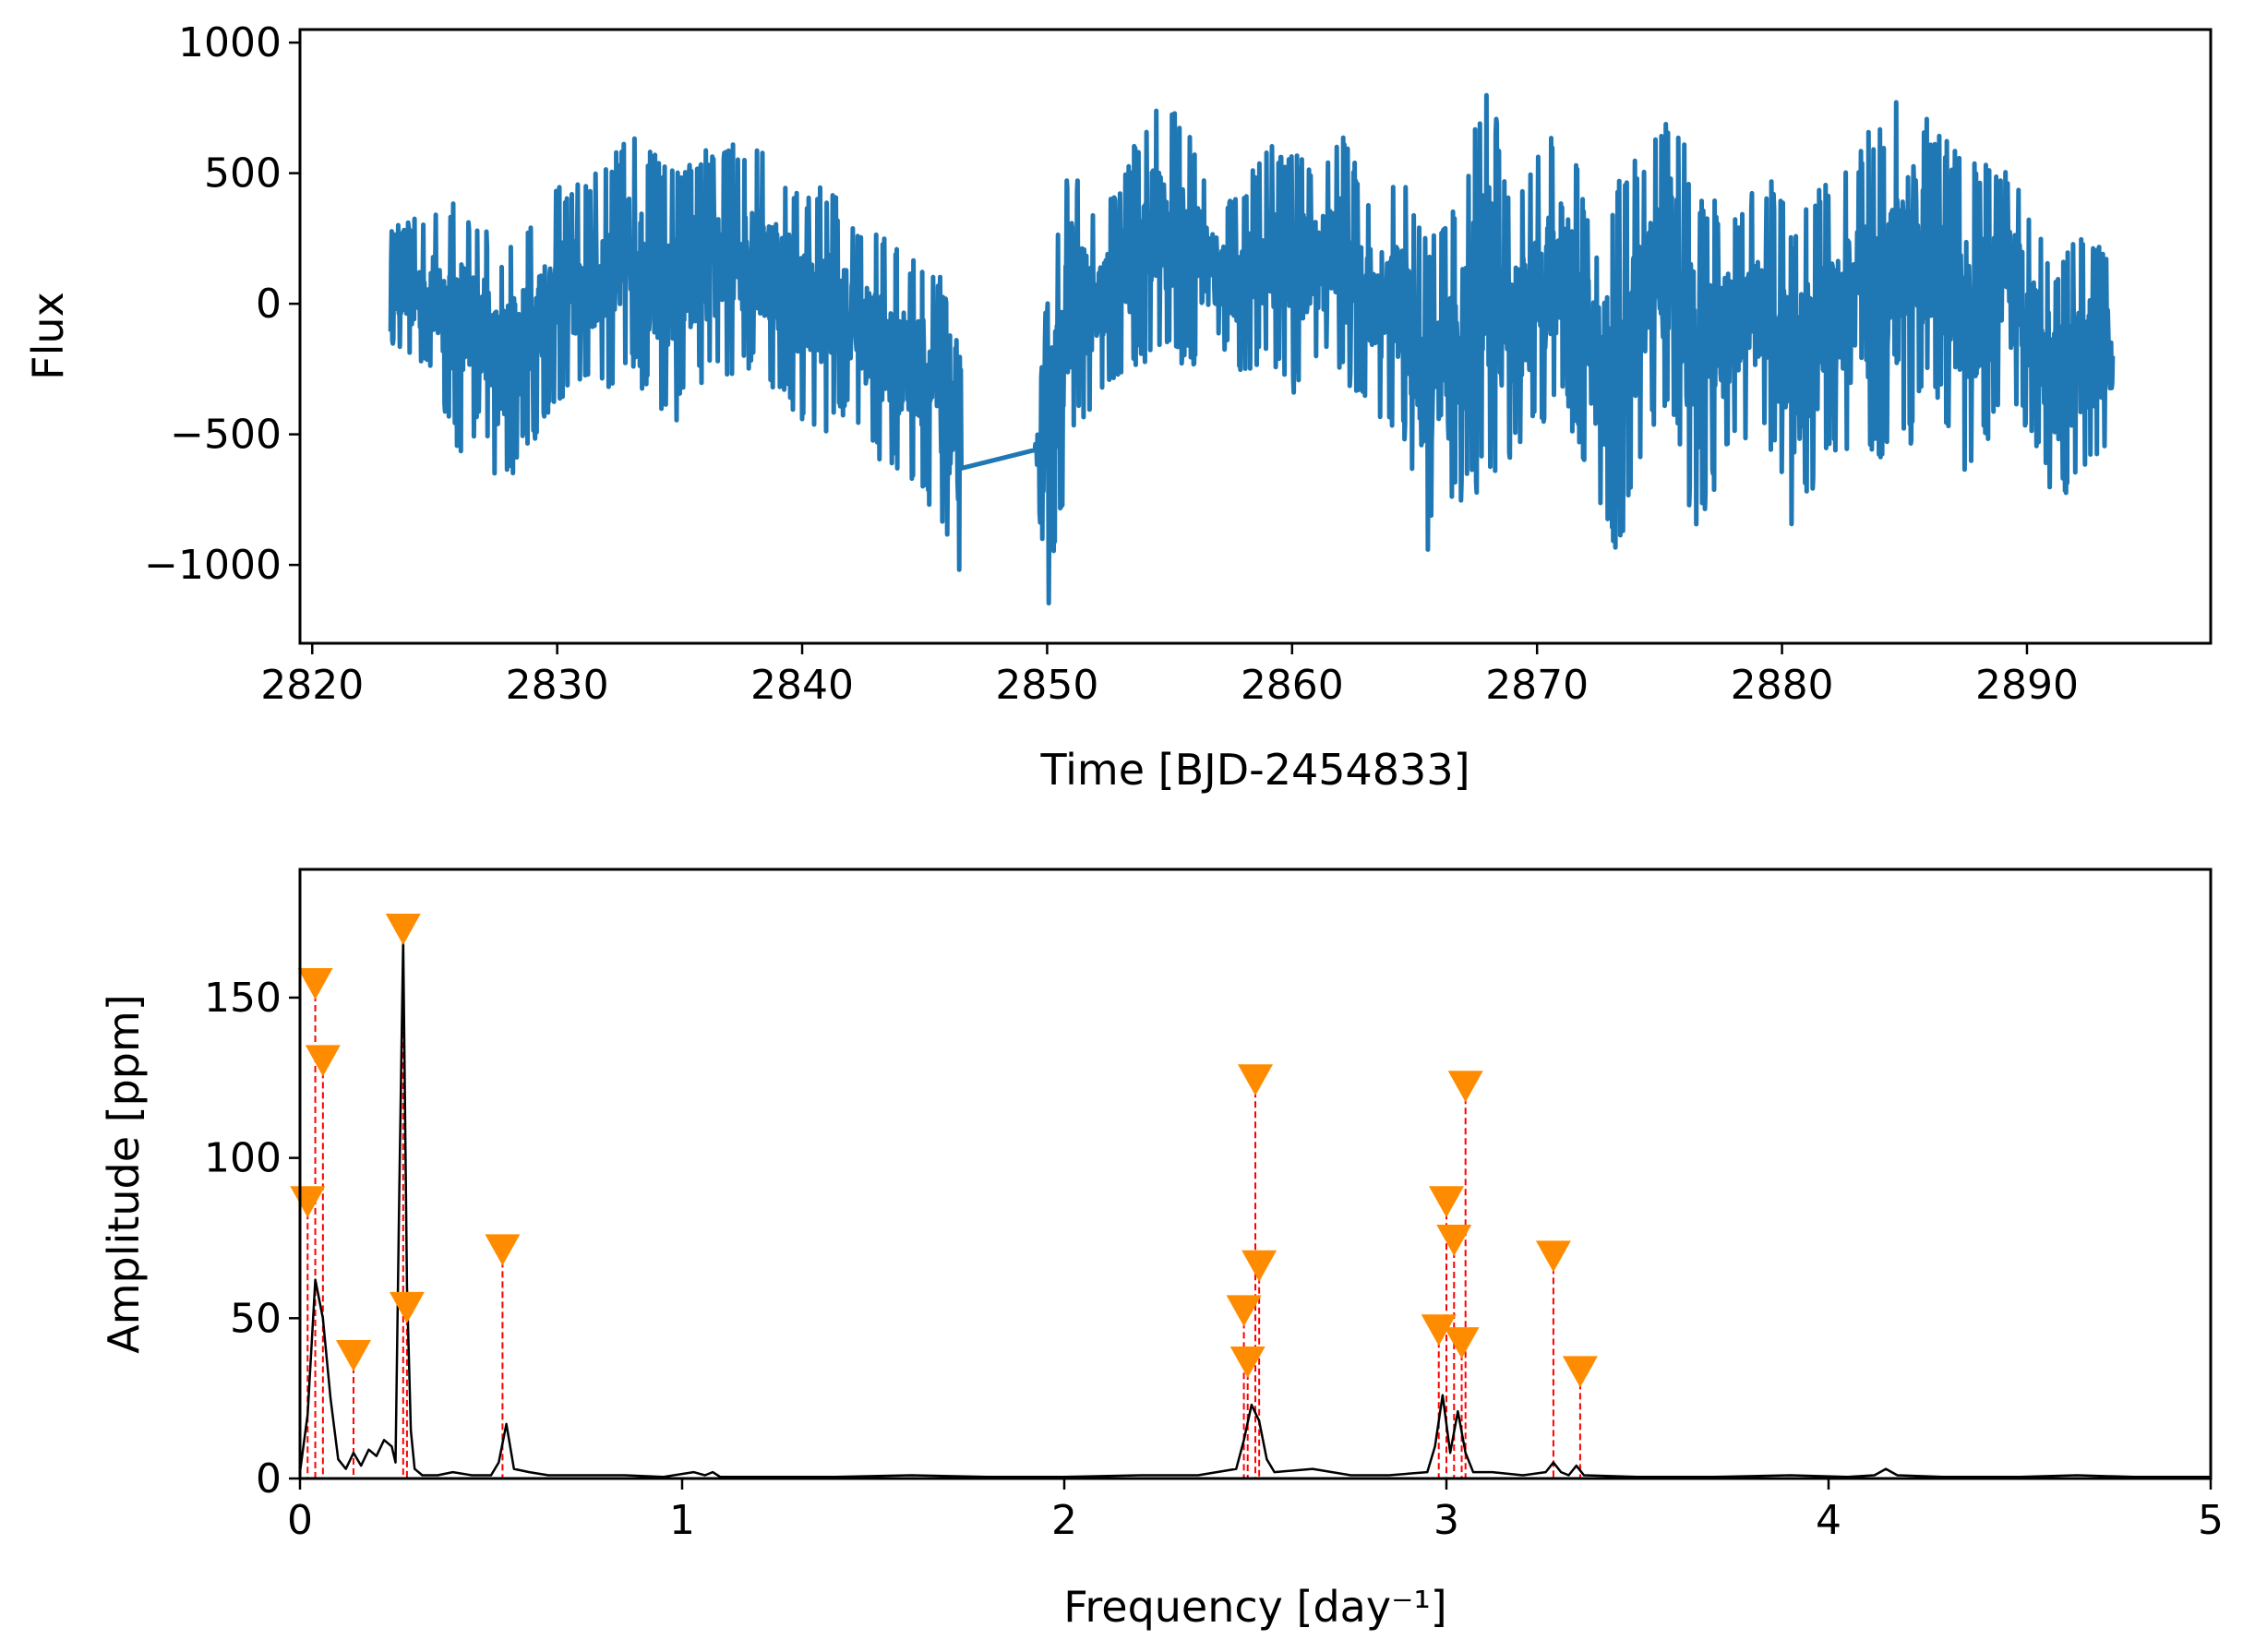  What do you see at coordinates (1828, 1521) in the screenshot?
I see `amplitude-spectrum-x-tick-label: 4` at bounding box center [1828, 1521].